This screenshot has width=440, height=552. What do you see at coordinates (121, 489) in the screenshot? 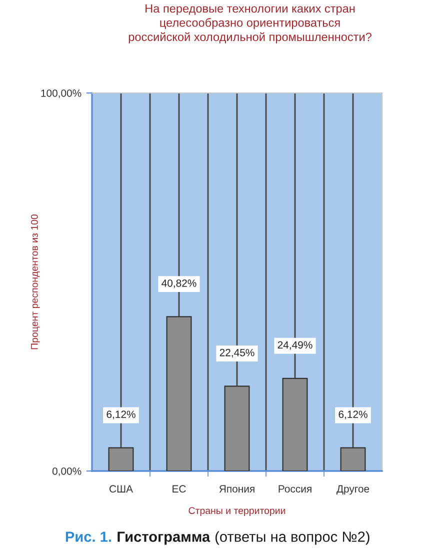
I see `x-tick-label: США` at bounding box center [121, 489].